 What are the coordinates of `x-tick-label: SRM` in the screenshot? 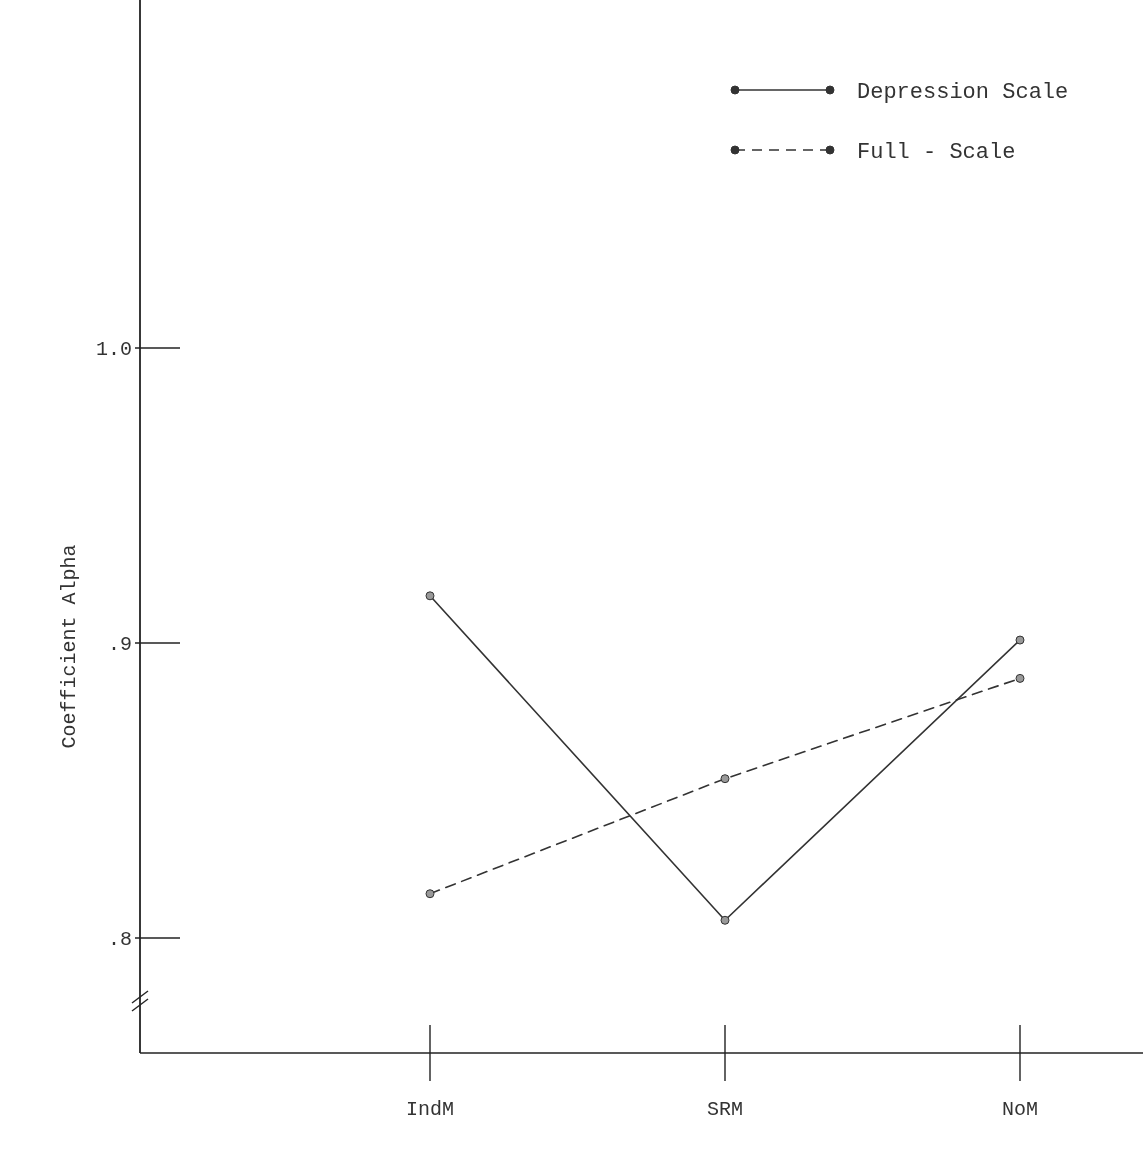 It's located at (725, 1109).